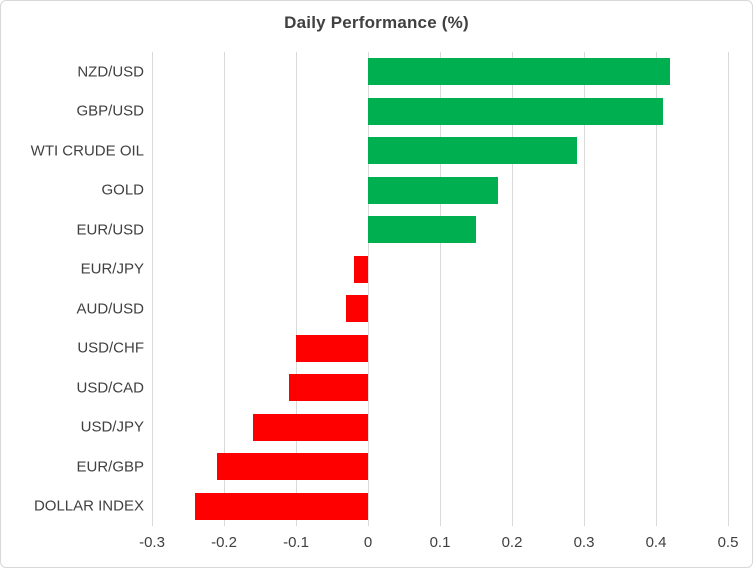 The height and width of the screenshot is (568, 753). What do you see at coordinates (112, 269) in the screenshot?
I see `category-label: EUR/JPY` at bounding box center [112, 269].